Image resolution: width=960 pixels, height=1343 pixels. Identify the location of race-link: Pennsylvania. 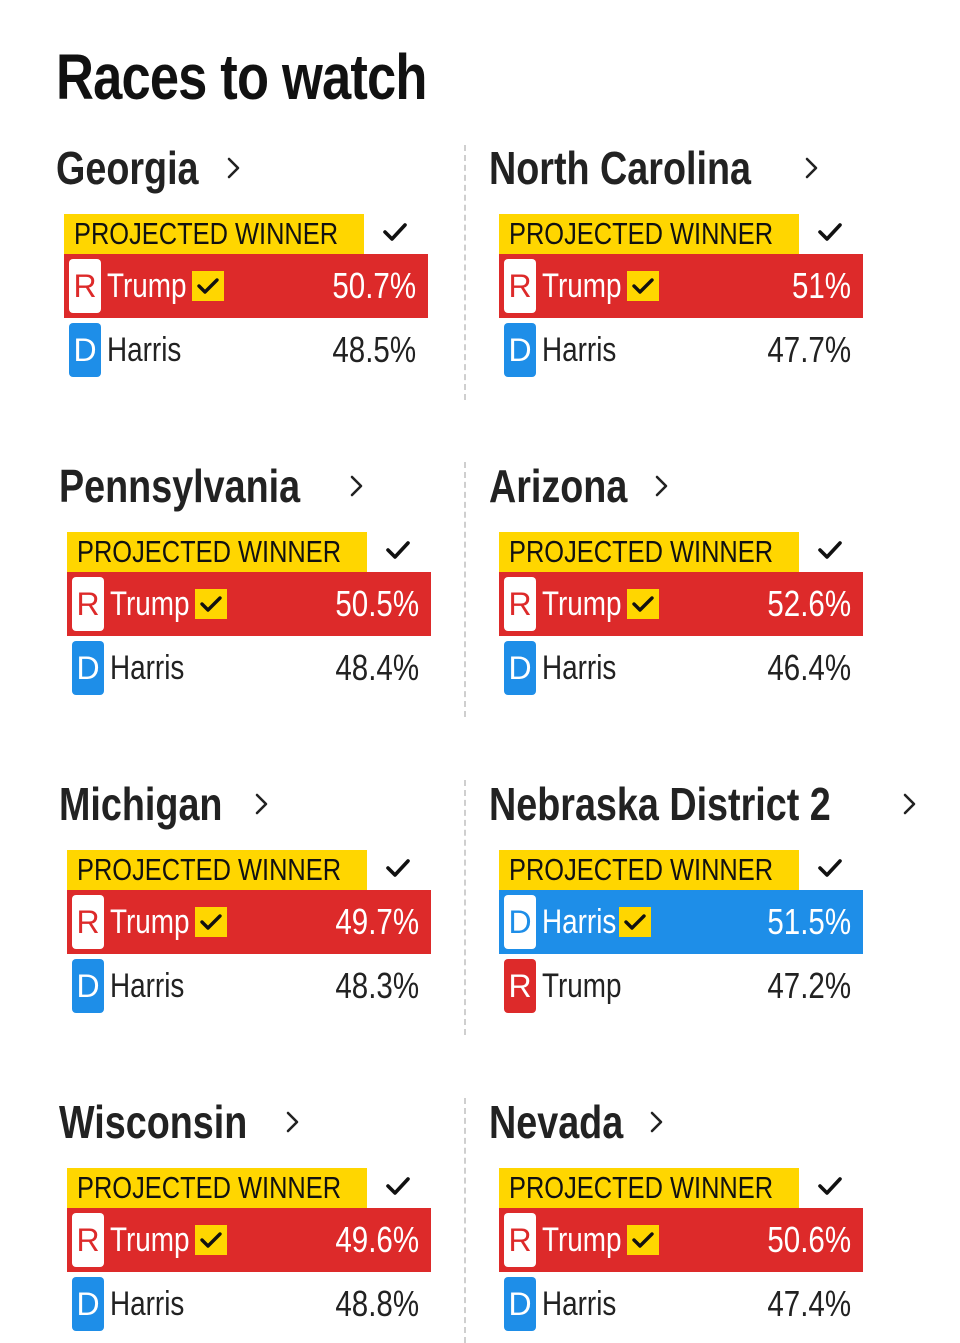
(259, 486).